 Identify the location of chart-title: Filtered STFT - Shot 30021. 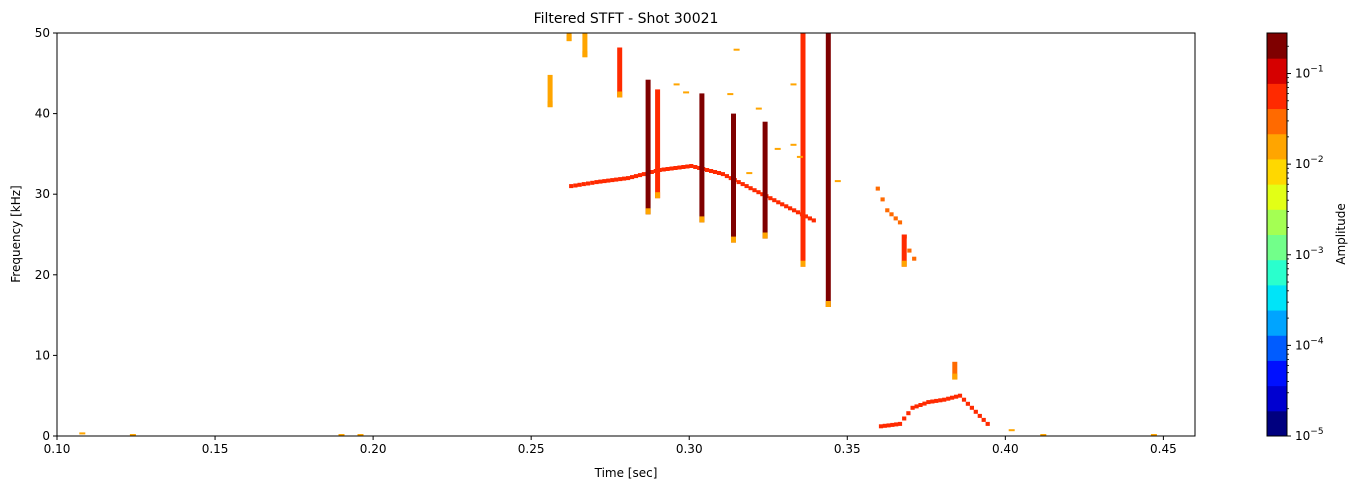
(626, 19).